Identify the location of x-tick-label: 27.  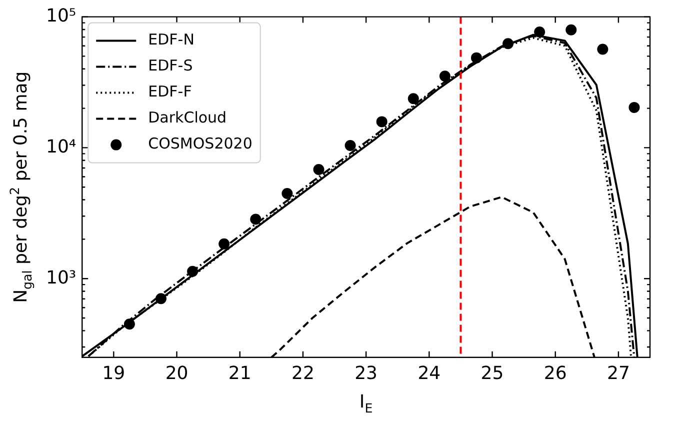
(618, 373).